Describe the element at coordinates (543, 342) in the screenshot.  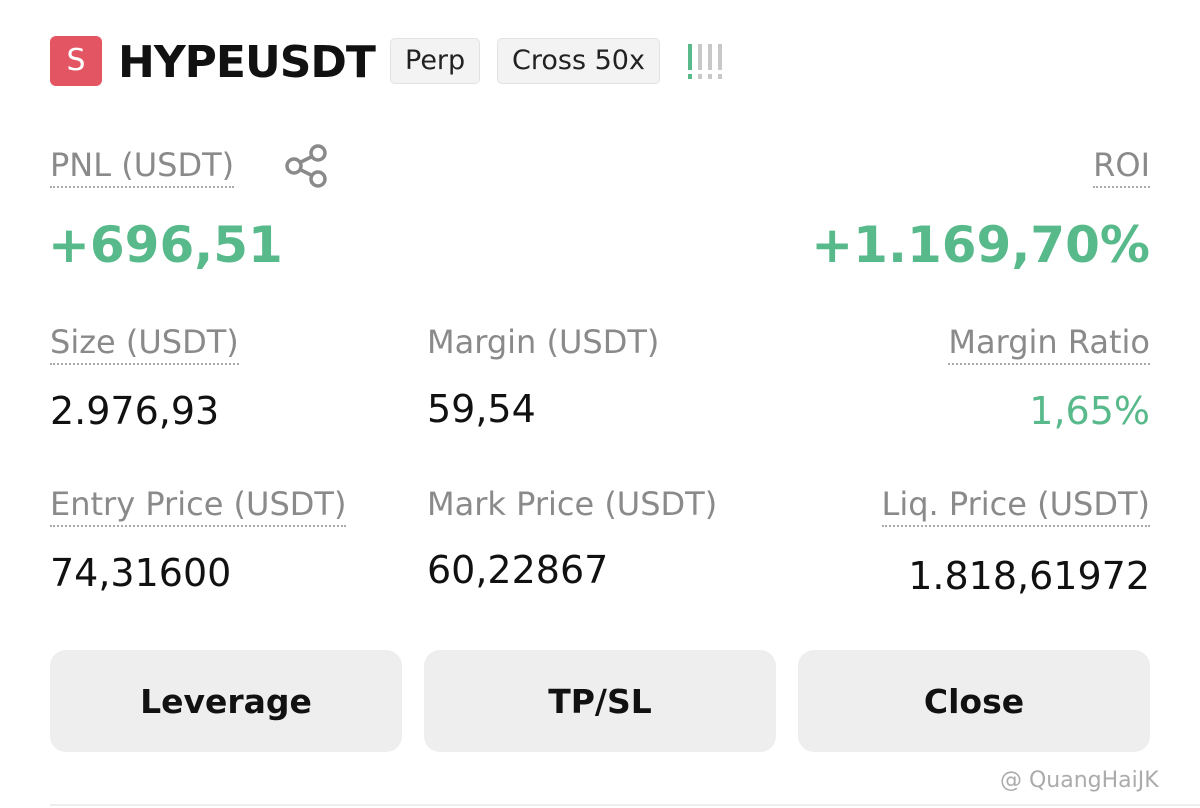
I see `label: Margin (USDT)` at that location.